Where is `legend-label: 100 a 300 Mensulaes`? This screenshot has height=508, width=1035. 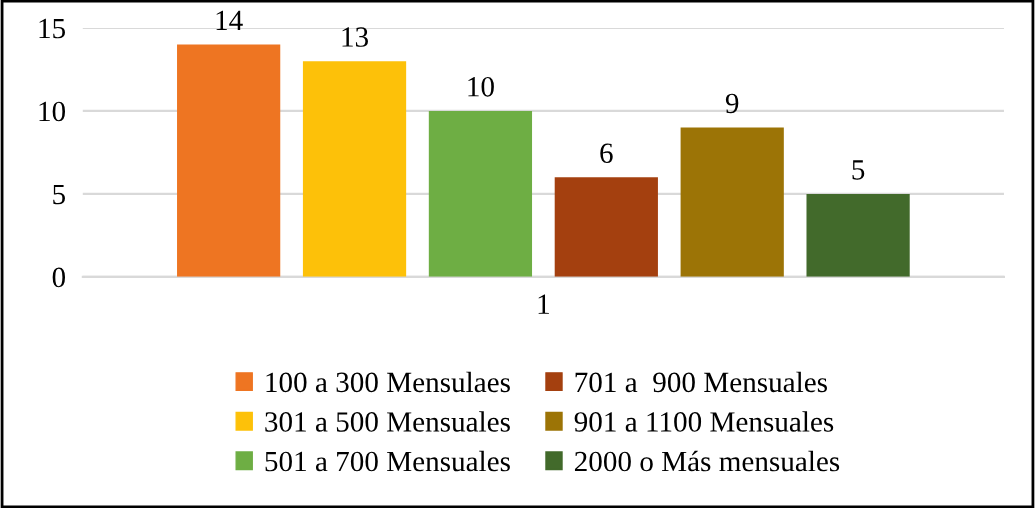 legend-label: 100 a 300 Mensulaes is located at coordinates (388, 382).